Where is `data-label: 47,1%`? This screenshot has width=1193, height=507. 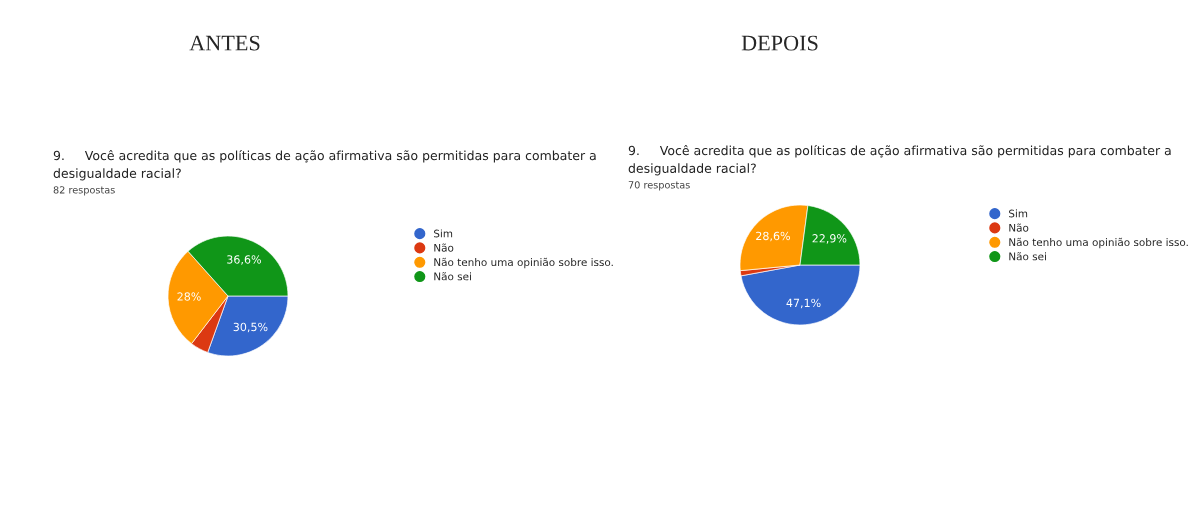
data-label: 47,1% is located at coordinates (803, 303).